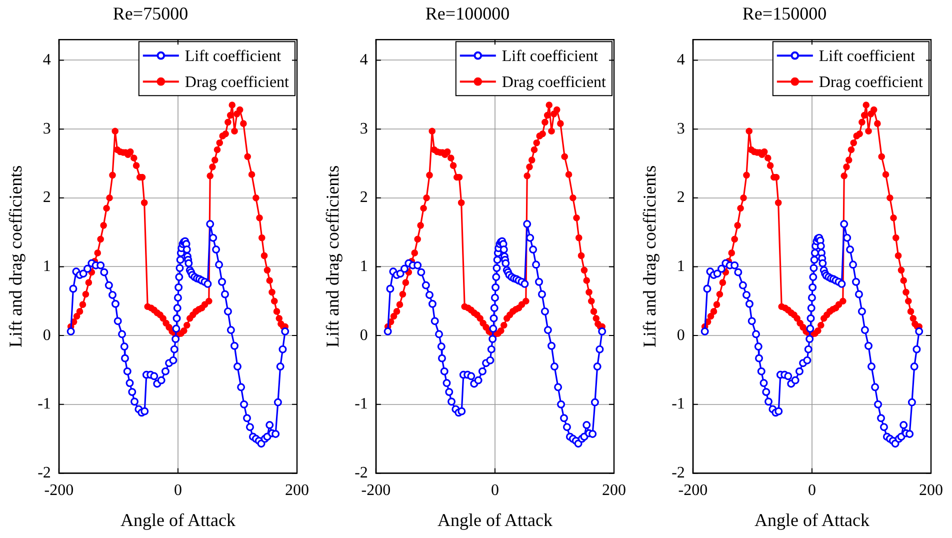  Describe the element at coordinates (467, 14) in the screenshot. I see `chart-title: Re=100000` at that location.